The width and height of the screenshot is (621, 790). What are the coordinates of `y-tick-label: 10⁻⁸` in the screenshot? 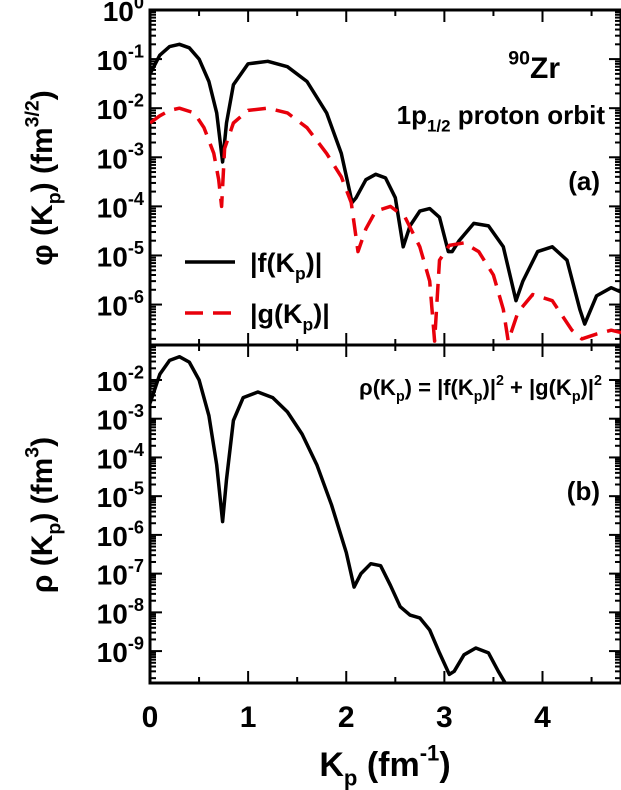 It's located at (120, 612).